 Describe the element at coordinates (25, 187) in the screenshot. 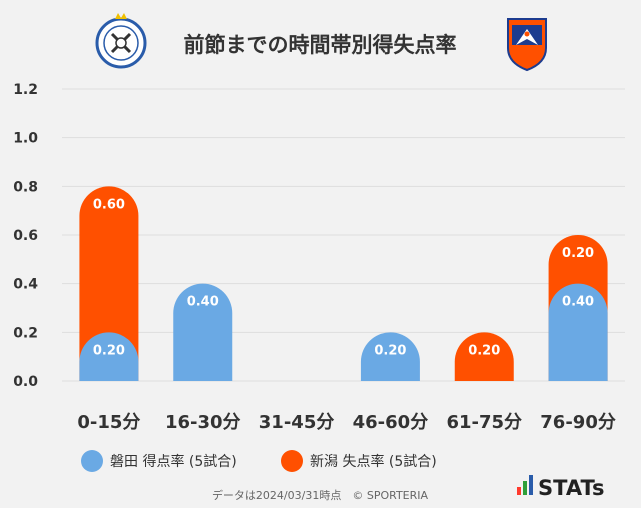

I see `y-tick-label: 0.8` at that location.